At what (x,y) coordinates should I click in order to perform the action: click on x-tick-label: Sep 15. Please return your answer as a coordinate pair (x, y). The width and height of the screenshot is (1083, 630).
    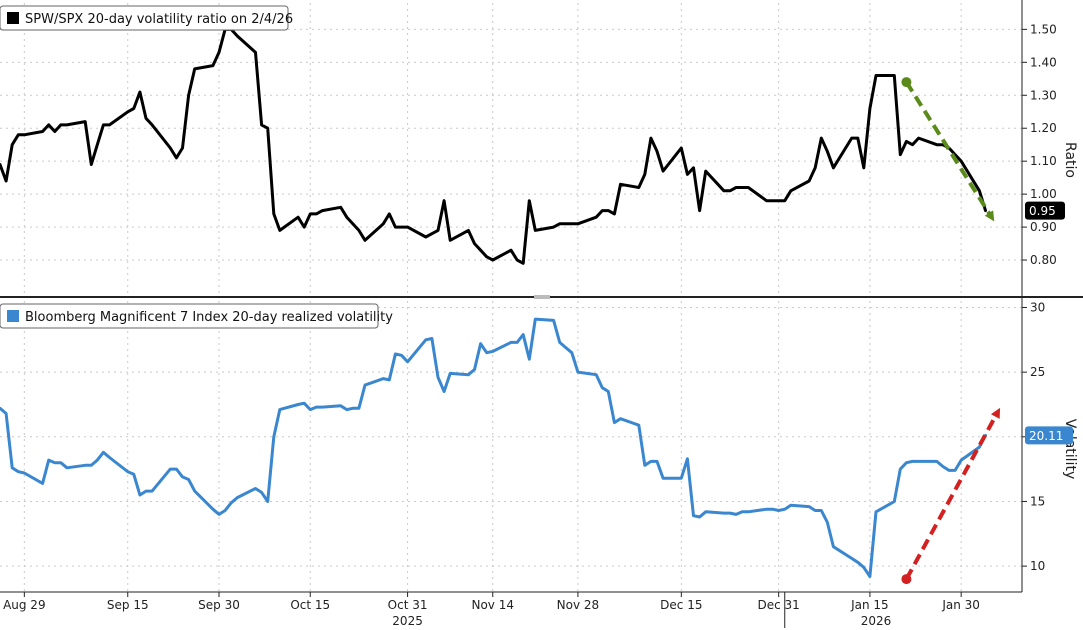
    Looking at the image, I should click on (128, 605).